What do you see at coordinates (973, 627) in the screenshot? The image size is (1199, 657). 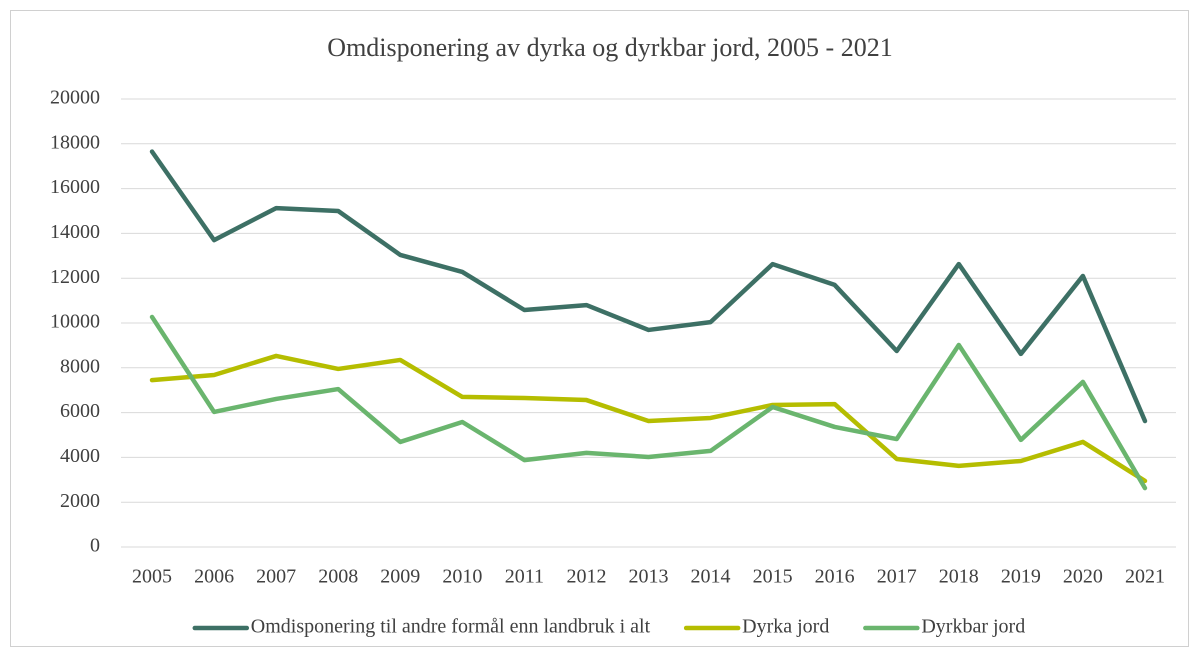 I see `legend-label: Dyrkbar jord` at bounding box center [973, 627].